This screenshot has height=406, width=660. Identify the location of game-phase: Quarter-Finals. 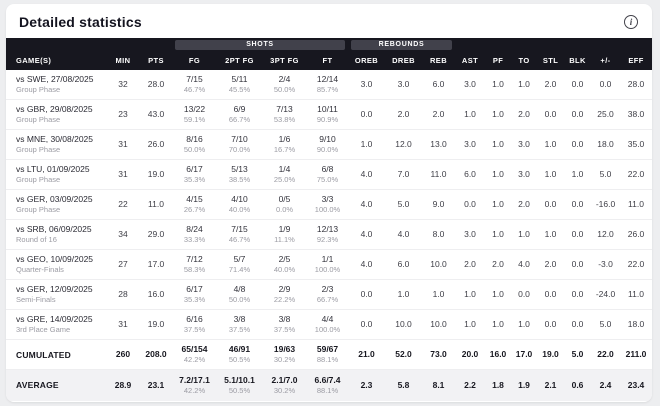
(40, 269).